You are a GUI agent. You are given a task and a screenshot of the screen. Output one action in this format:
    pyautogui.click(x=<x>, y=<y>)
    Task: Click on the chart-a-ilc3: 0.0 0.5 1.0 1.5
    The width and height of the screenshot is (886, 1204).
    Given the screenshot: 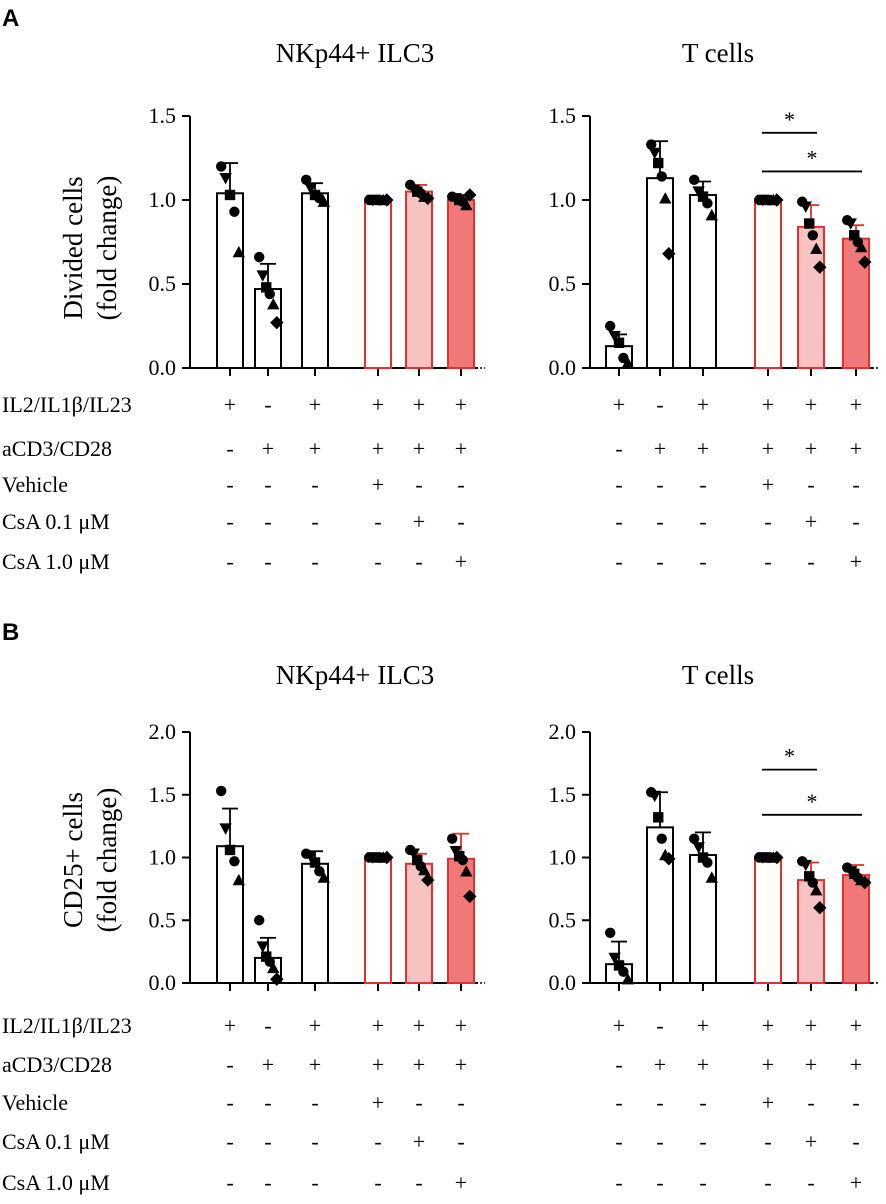 What is the action you would take?
    pyautogui.click(x=317, y=241)
    